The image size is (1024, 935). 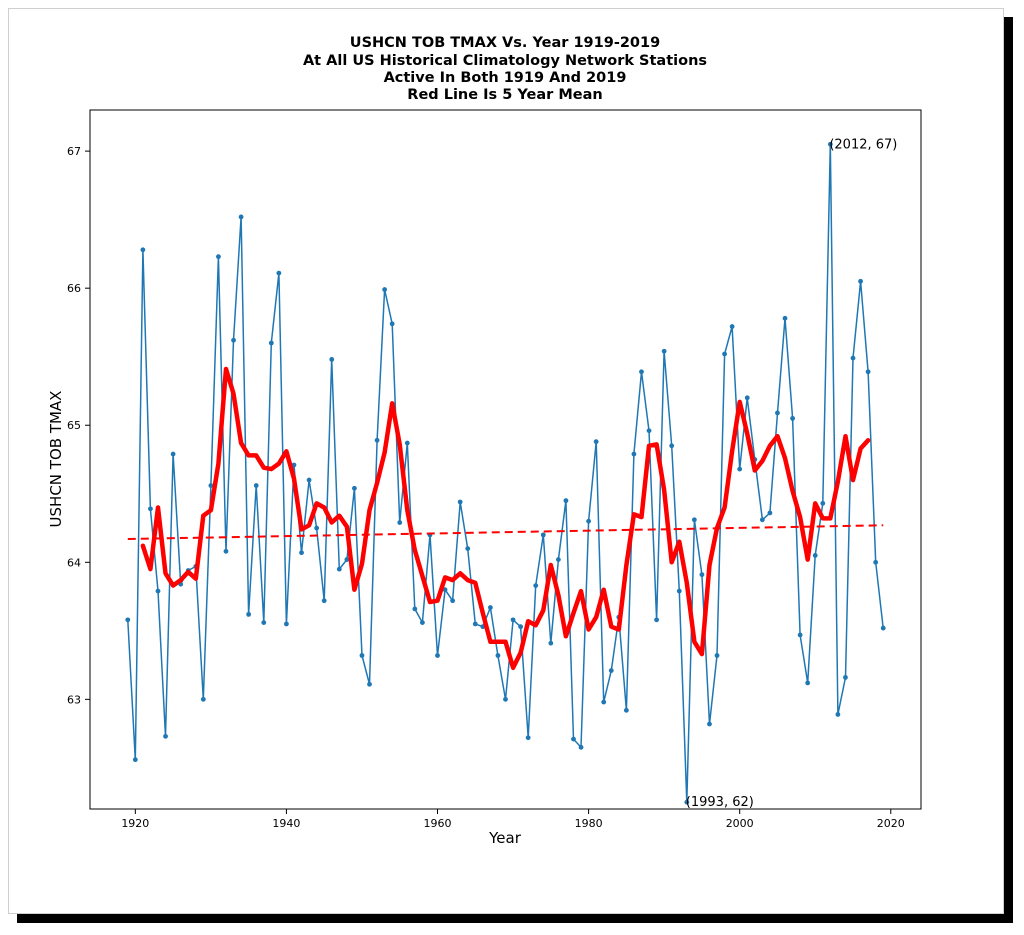 I want to click on x-tick-label: 1920, so click(x=135, y=823).